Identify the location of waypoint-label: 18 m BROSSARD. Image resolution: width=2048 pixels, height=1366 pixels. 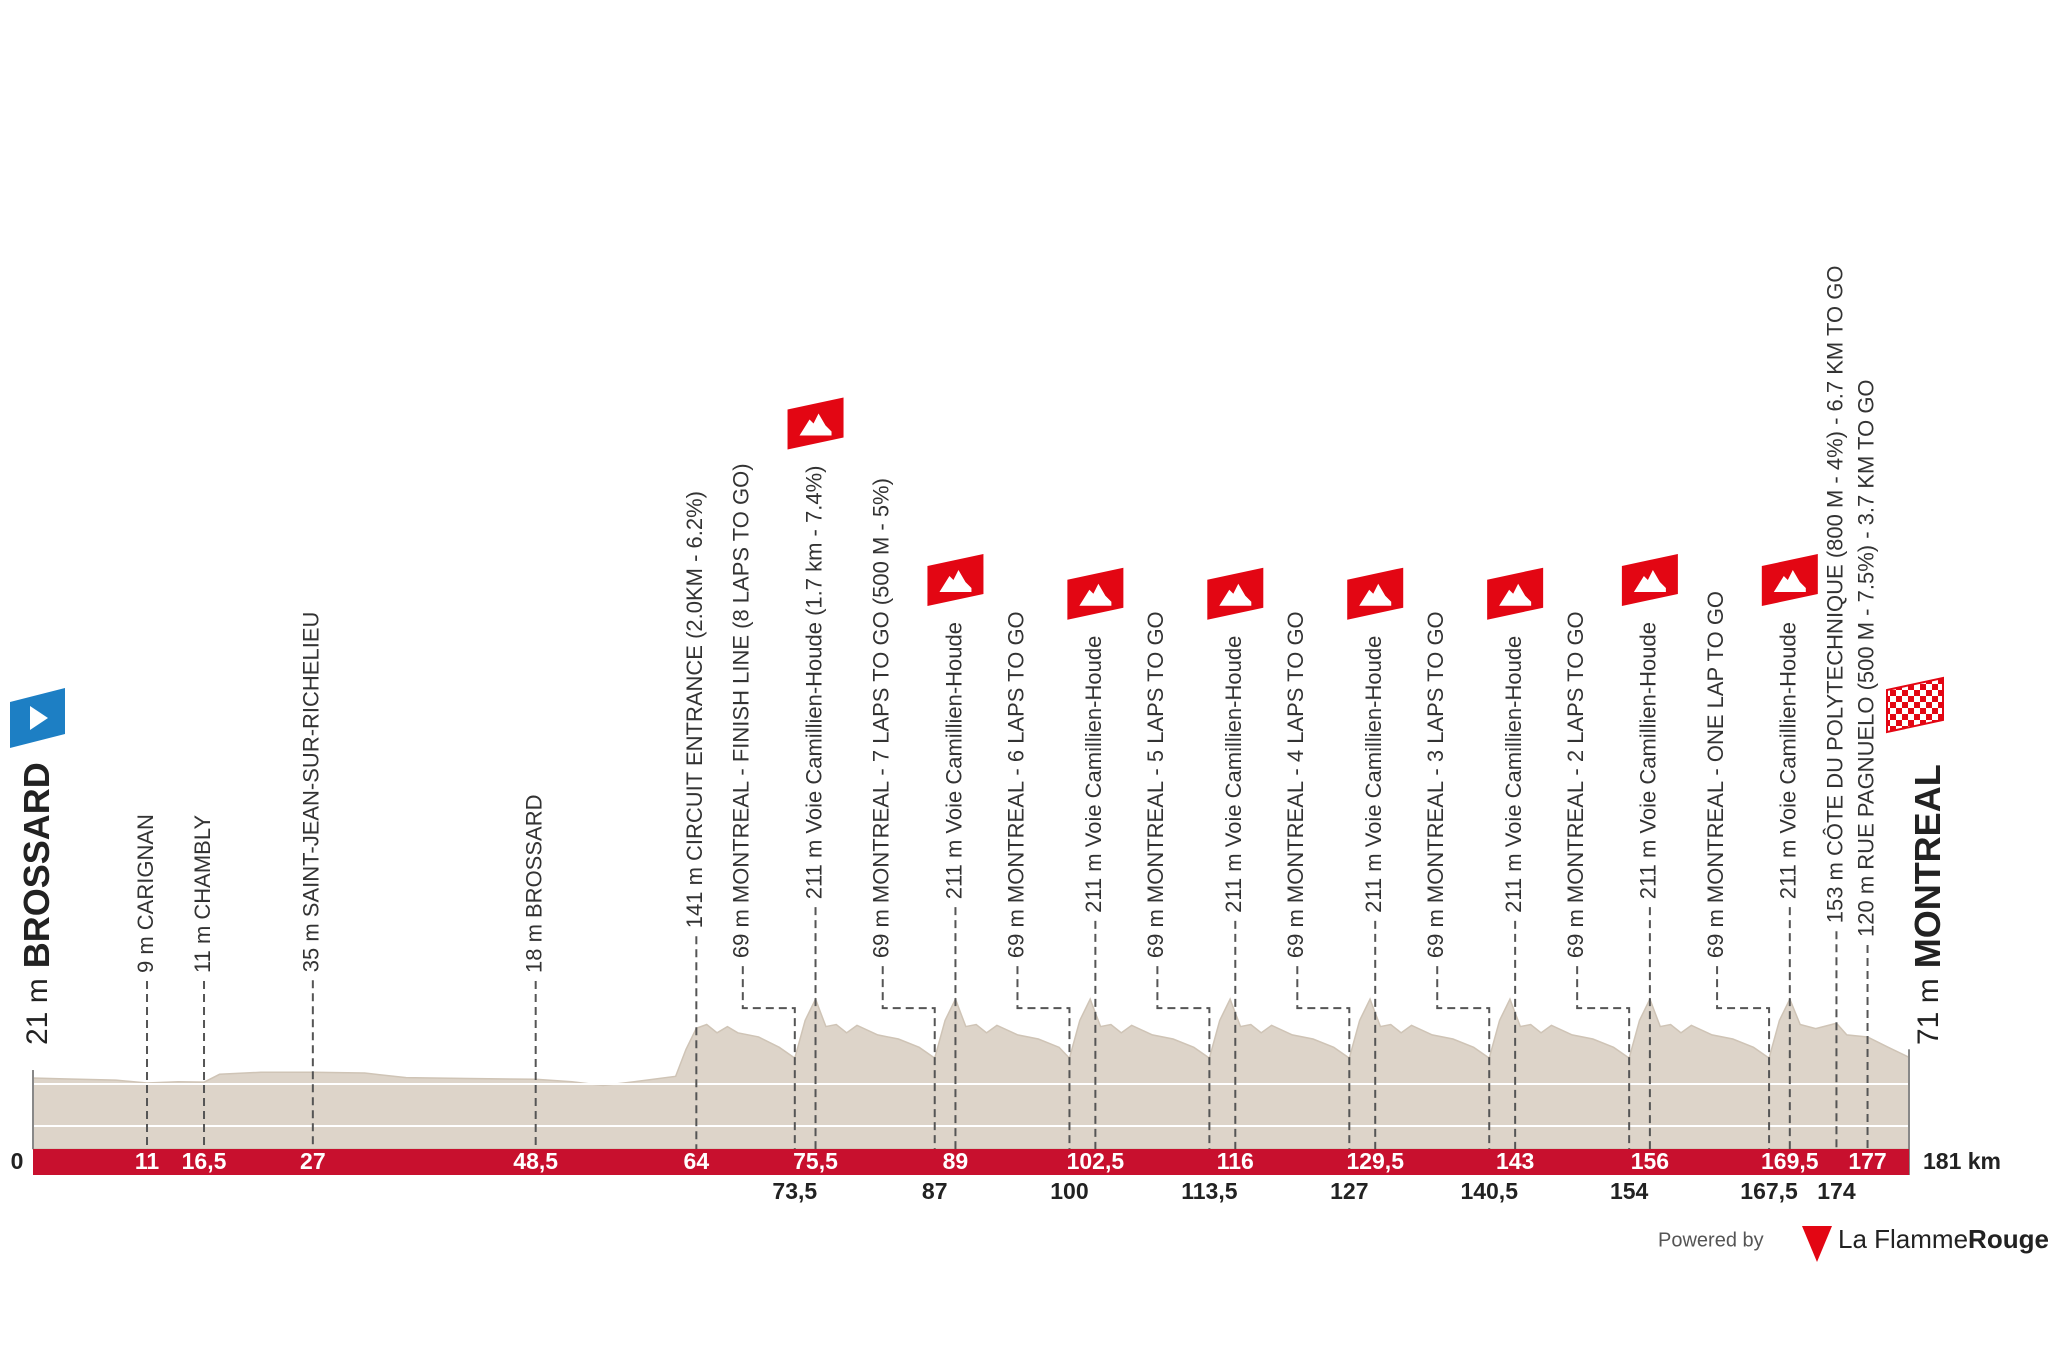
(533, 884).